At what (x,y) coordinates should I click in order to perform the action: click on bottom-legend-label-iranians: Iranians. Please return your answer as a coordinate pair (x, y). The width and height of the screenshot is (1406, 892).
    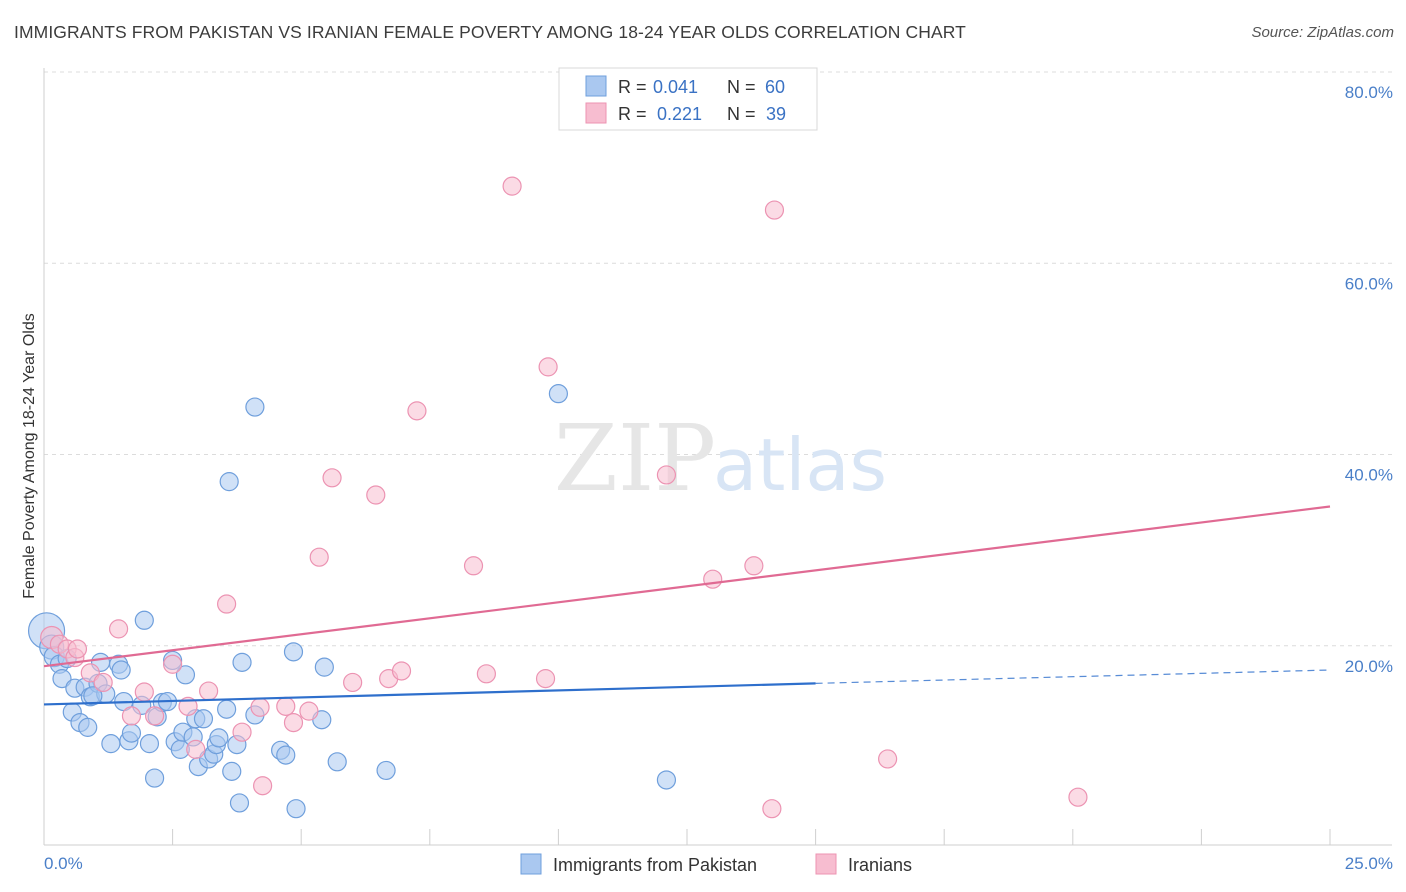
    Looking at the image, I should click on (880, 865).